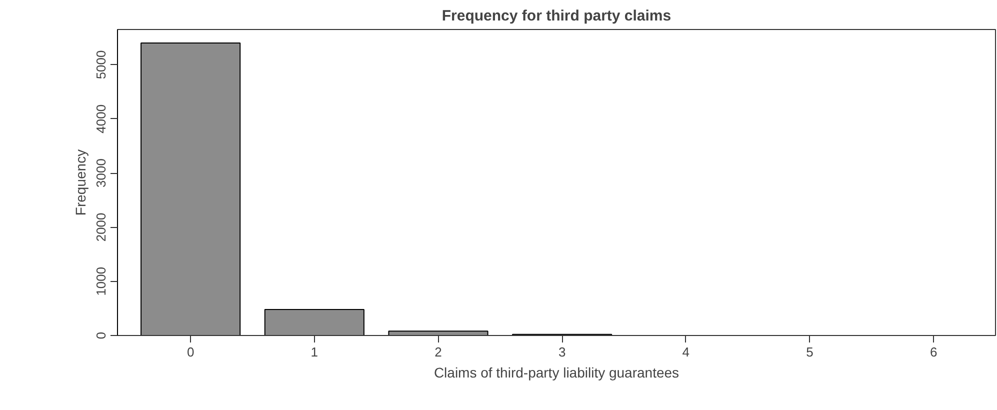 This screenshot has height=410, width=997. Describe the element at coordinates (557, 16) in the screenshot. I see `chart-title: Frequency for third party claims` at that location.